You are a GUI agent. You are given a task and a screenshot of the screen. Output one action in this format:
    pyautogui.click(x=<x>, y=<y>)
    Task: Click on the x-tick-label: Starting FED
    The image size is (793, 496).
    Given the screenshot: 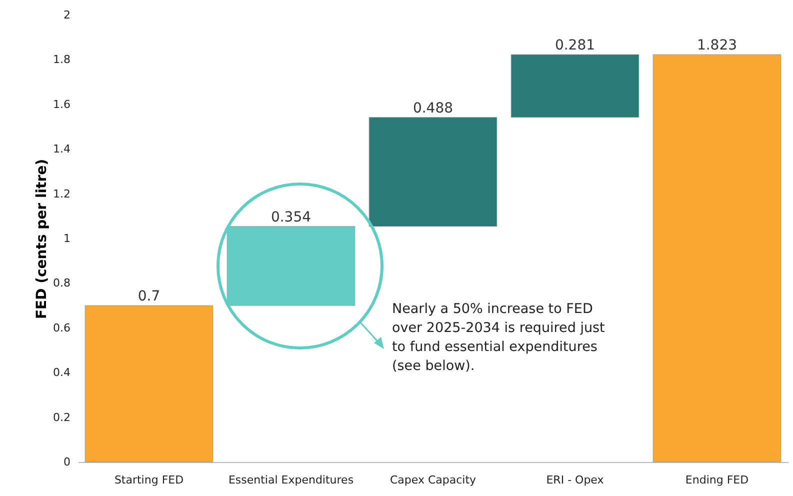 What is the action you would take?
    pyautogui.click(x=149, y=480)
    